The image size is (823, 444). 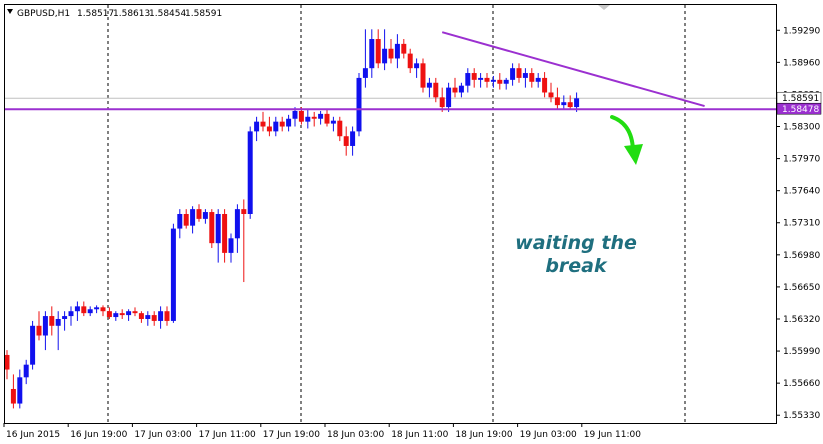 I want to click on scroll-marker-icon, so click(x=604, y=7).